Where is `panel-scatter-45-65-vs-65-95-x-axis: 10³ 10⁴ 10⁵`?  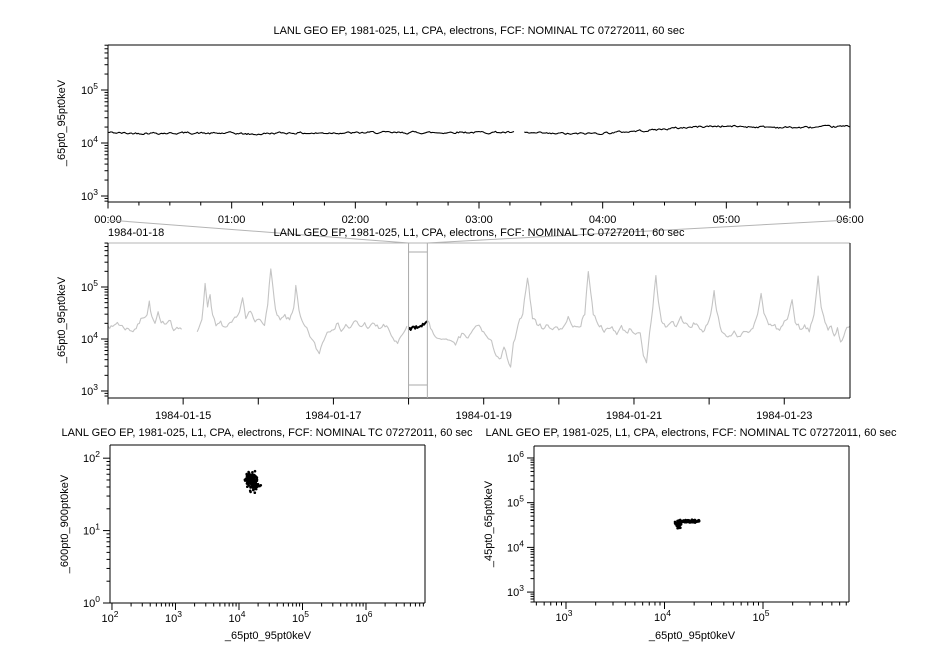
panel-scatter-45-65-vs-65-95-x-axis: 10³ 10⁴ 10⁵ is located at coordinates (691, 613).